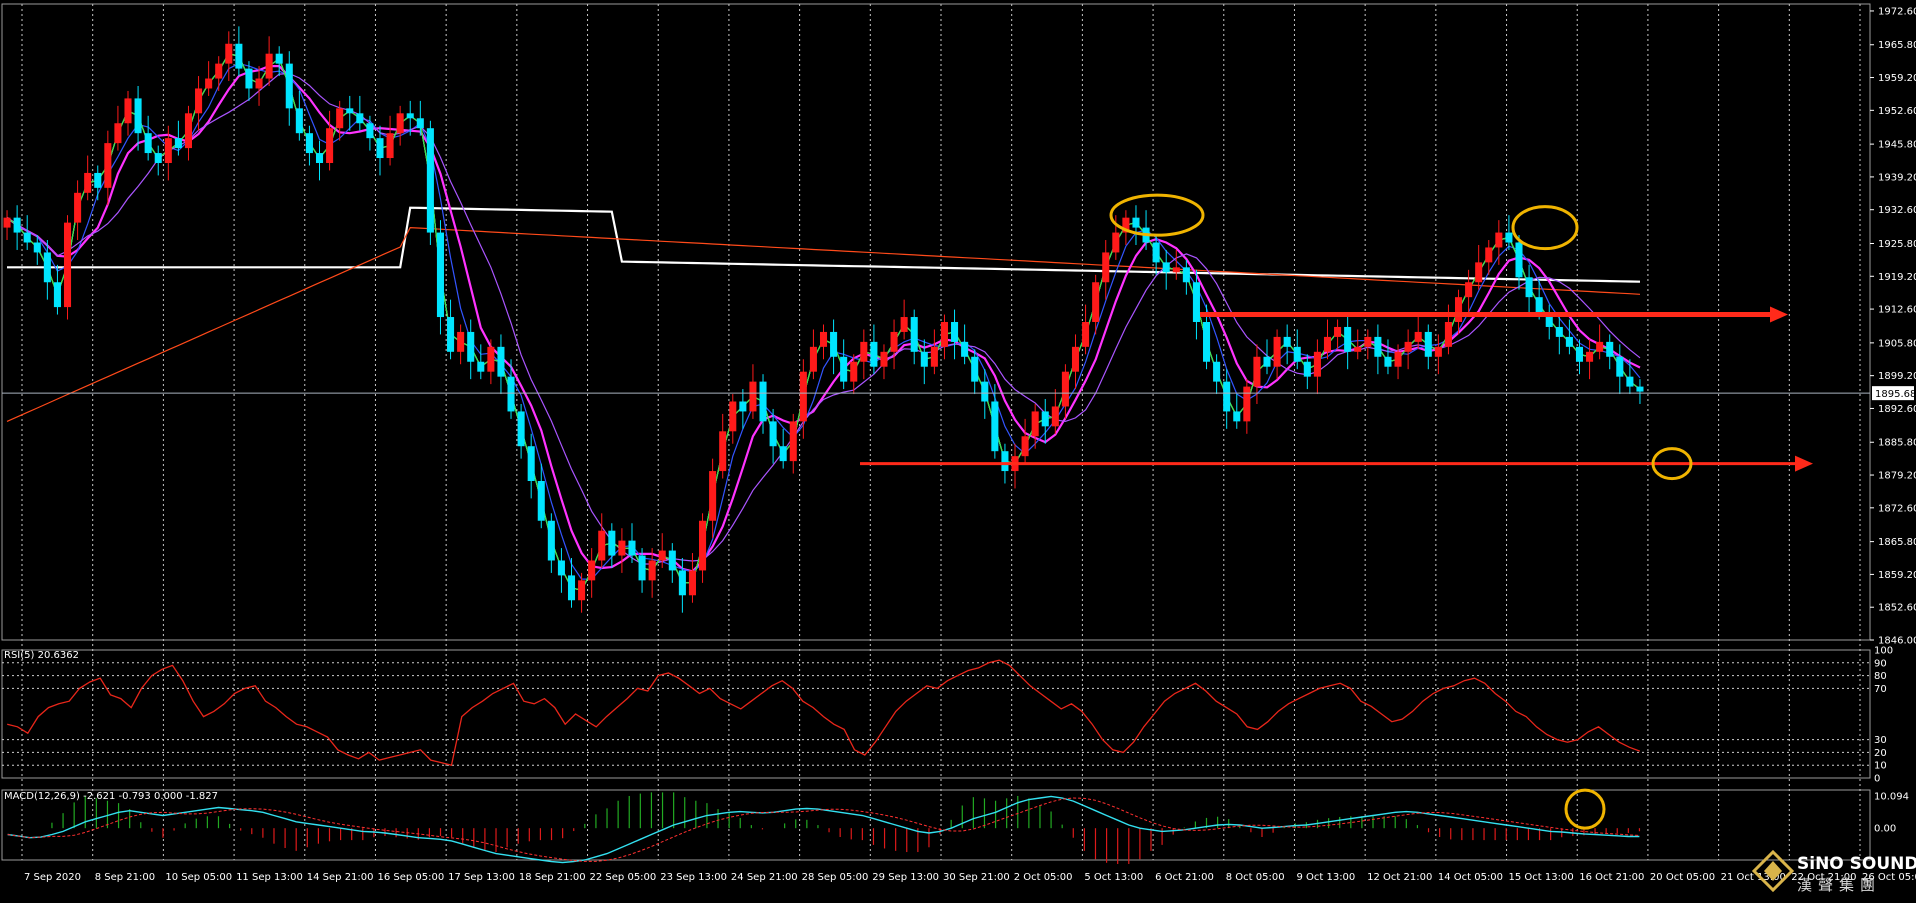 The image size is (1916, 903). I want to click on y-tick-label: 1919.20, so click(1897, 277).